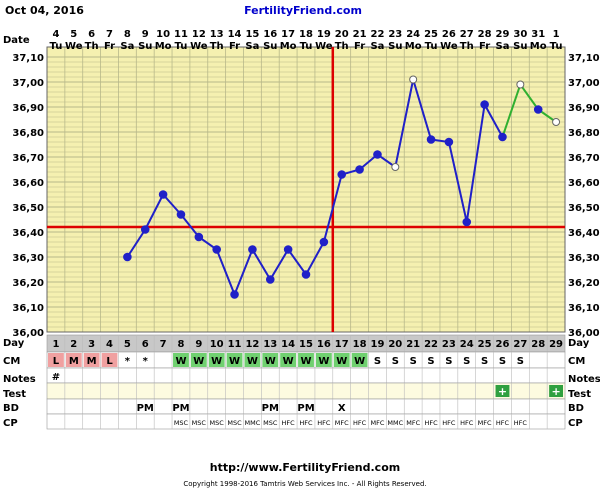  I want to click on table-row-cp, so click(306, 421).